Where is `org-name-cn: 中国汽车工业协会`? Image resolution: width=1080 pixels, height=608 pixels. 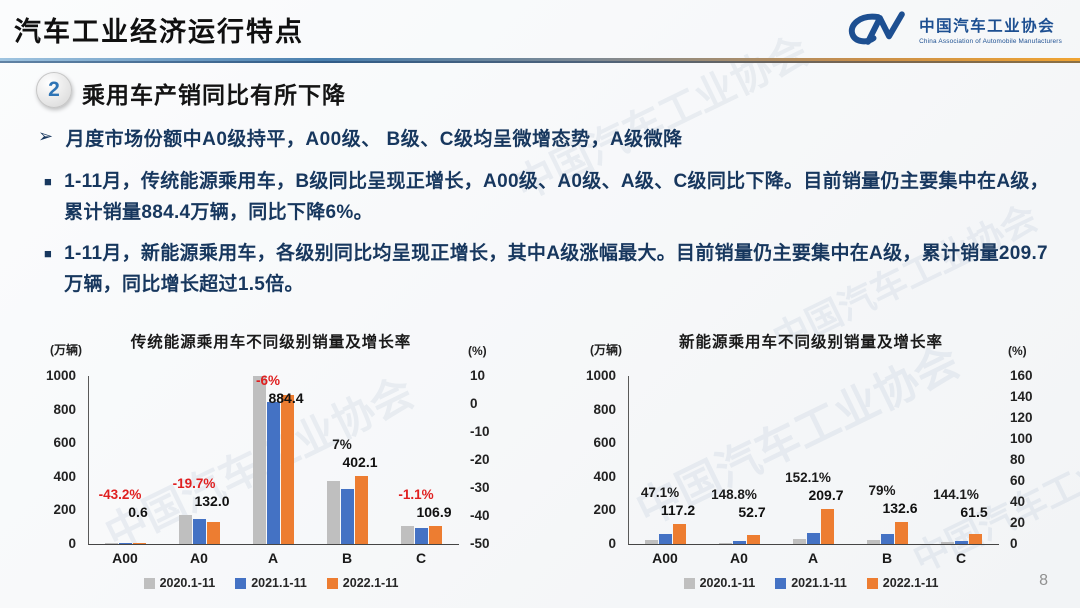 org-name-cn: 中国汽车工业协会 is located at coordinates (987, 26).